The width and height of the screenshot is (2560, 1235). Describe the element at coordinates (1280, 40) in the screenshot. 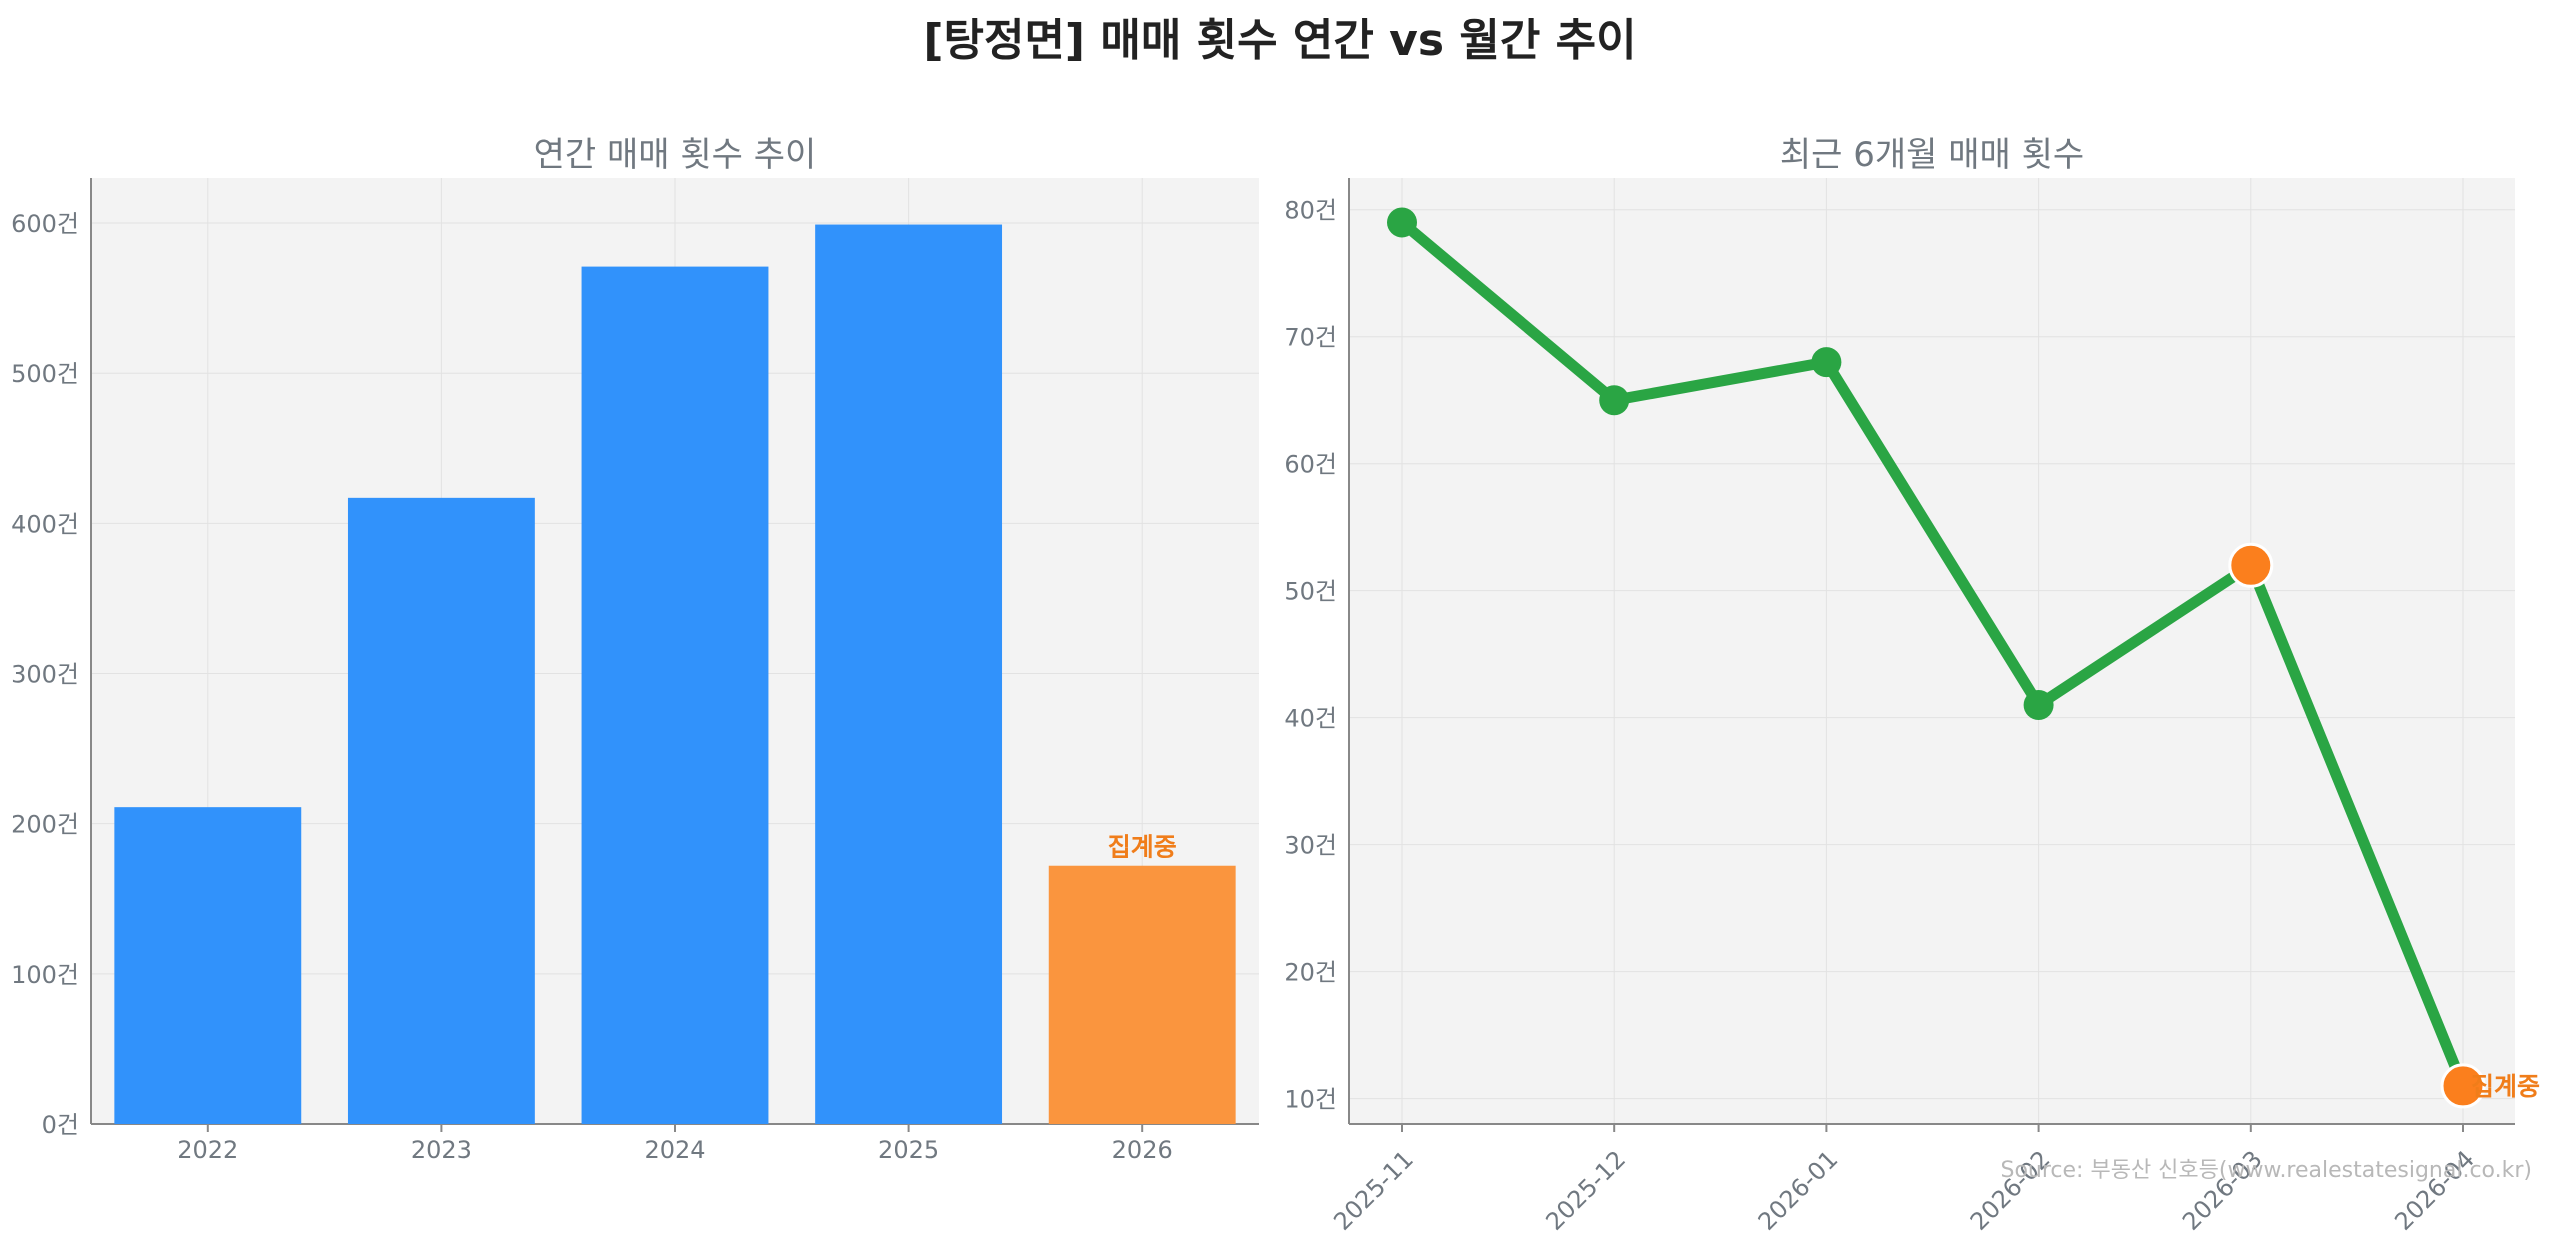

I see `main-title: [탕정면] 매매 횟수 연간 vs 월간 추이` at that location.